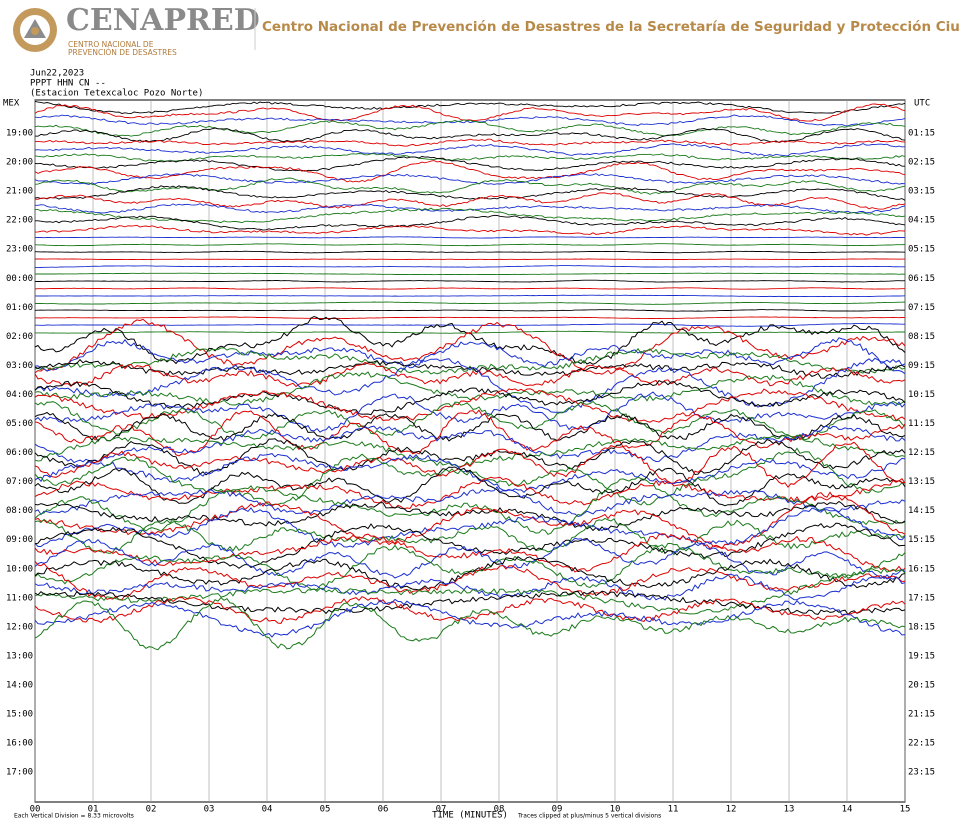  I want to click on right-time: 04:15, so click(921, 221).